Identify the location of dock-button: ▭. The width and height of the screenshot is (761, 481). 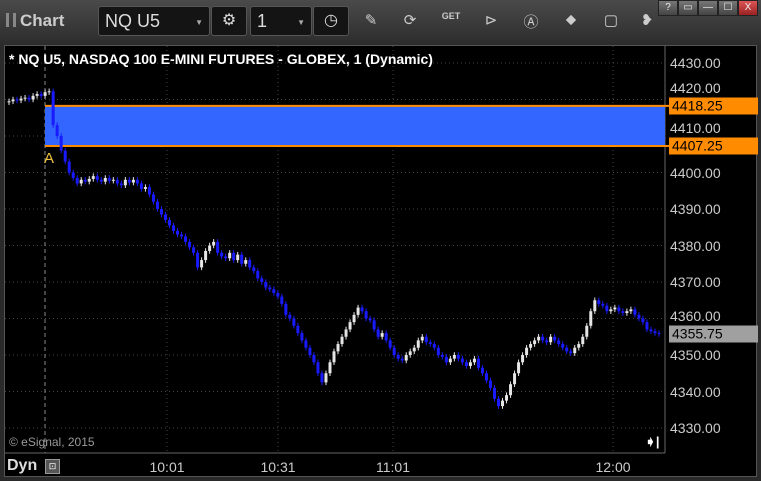
(688, 8).